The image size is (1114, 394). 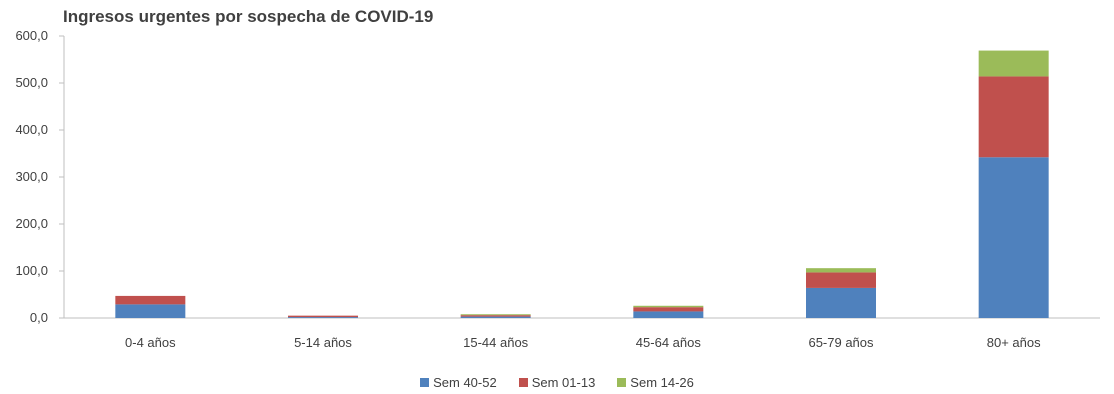 I want to click on legend-item: Sem 01-13, so click(x=557, y=382).